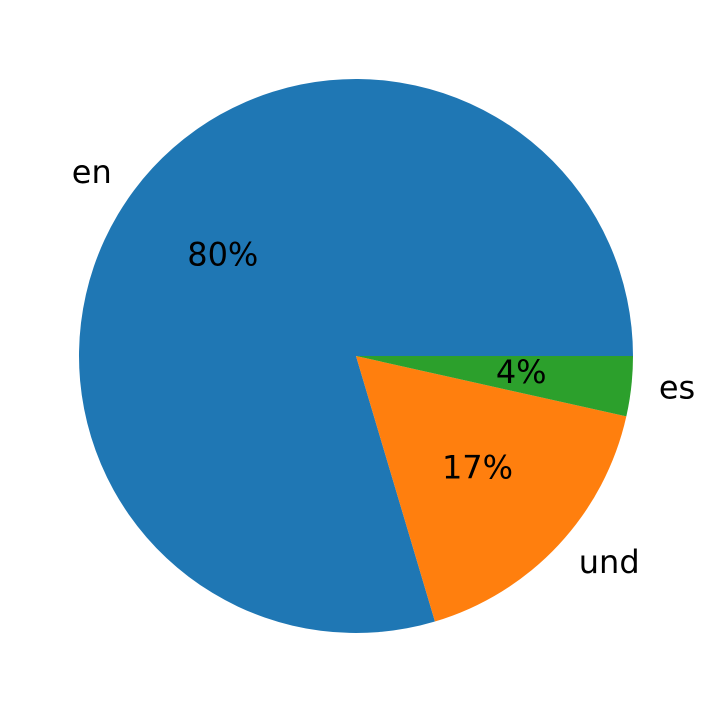 This screenshot has height=713, width=712. What do you see at coordinates (477, 467) in the screenshot?
I see `value-label: 17%` at bounding box center [477, 467].